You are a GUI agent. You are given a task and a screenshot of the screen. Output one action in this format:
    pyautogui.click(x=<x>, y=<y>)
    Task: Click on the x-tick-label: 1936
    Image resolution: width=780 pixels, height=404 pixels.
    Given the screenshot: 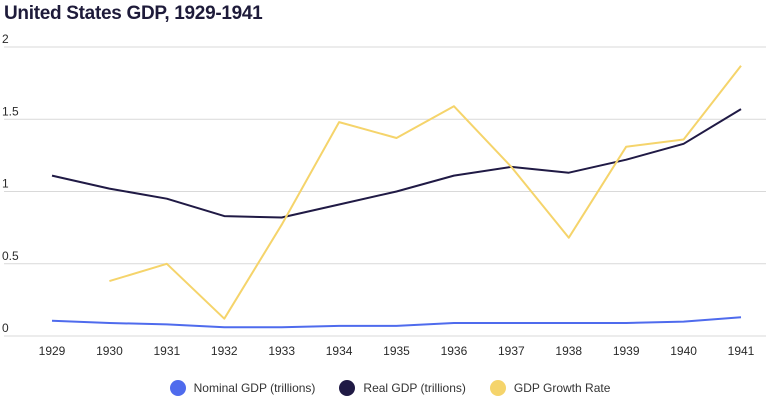 What is the action you would take?
    pyautogui.click(x=454, y=351)
    